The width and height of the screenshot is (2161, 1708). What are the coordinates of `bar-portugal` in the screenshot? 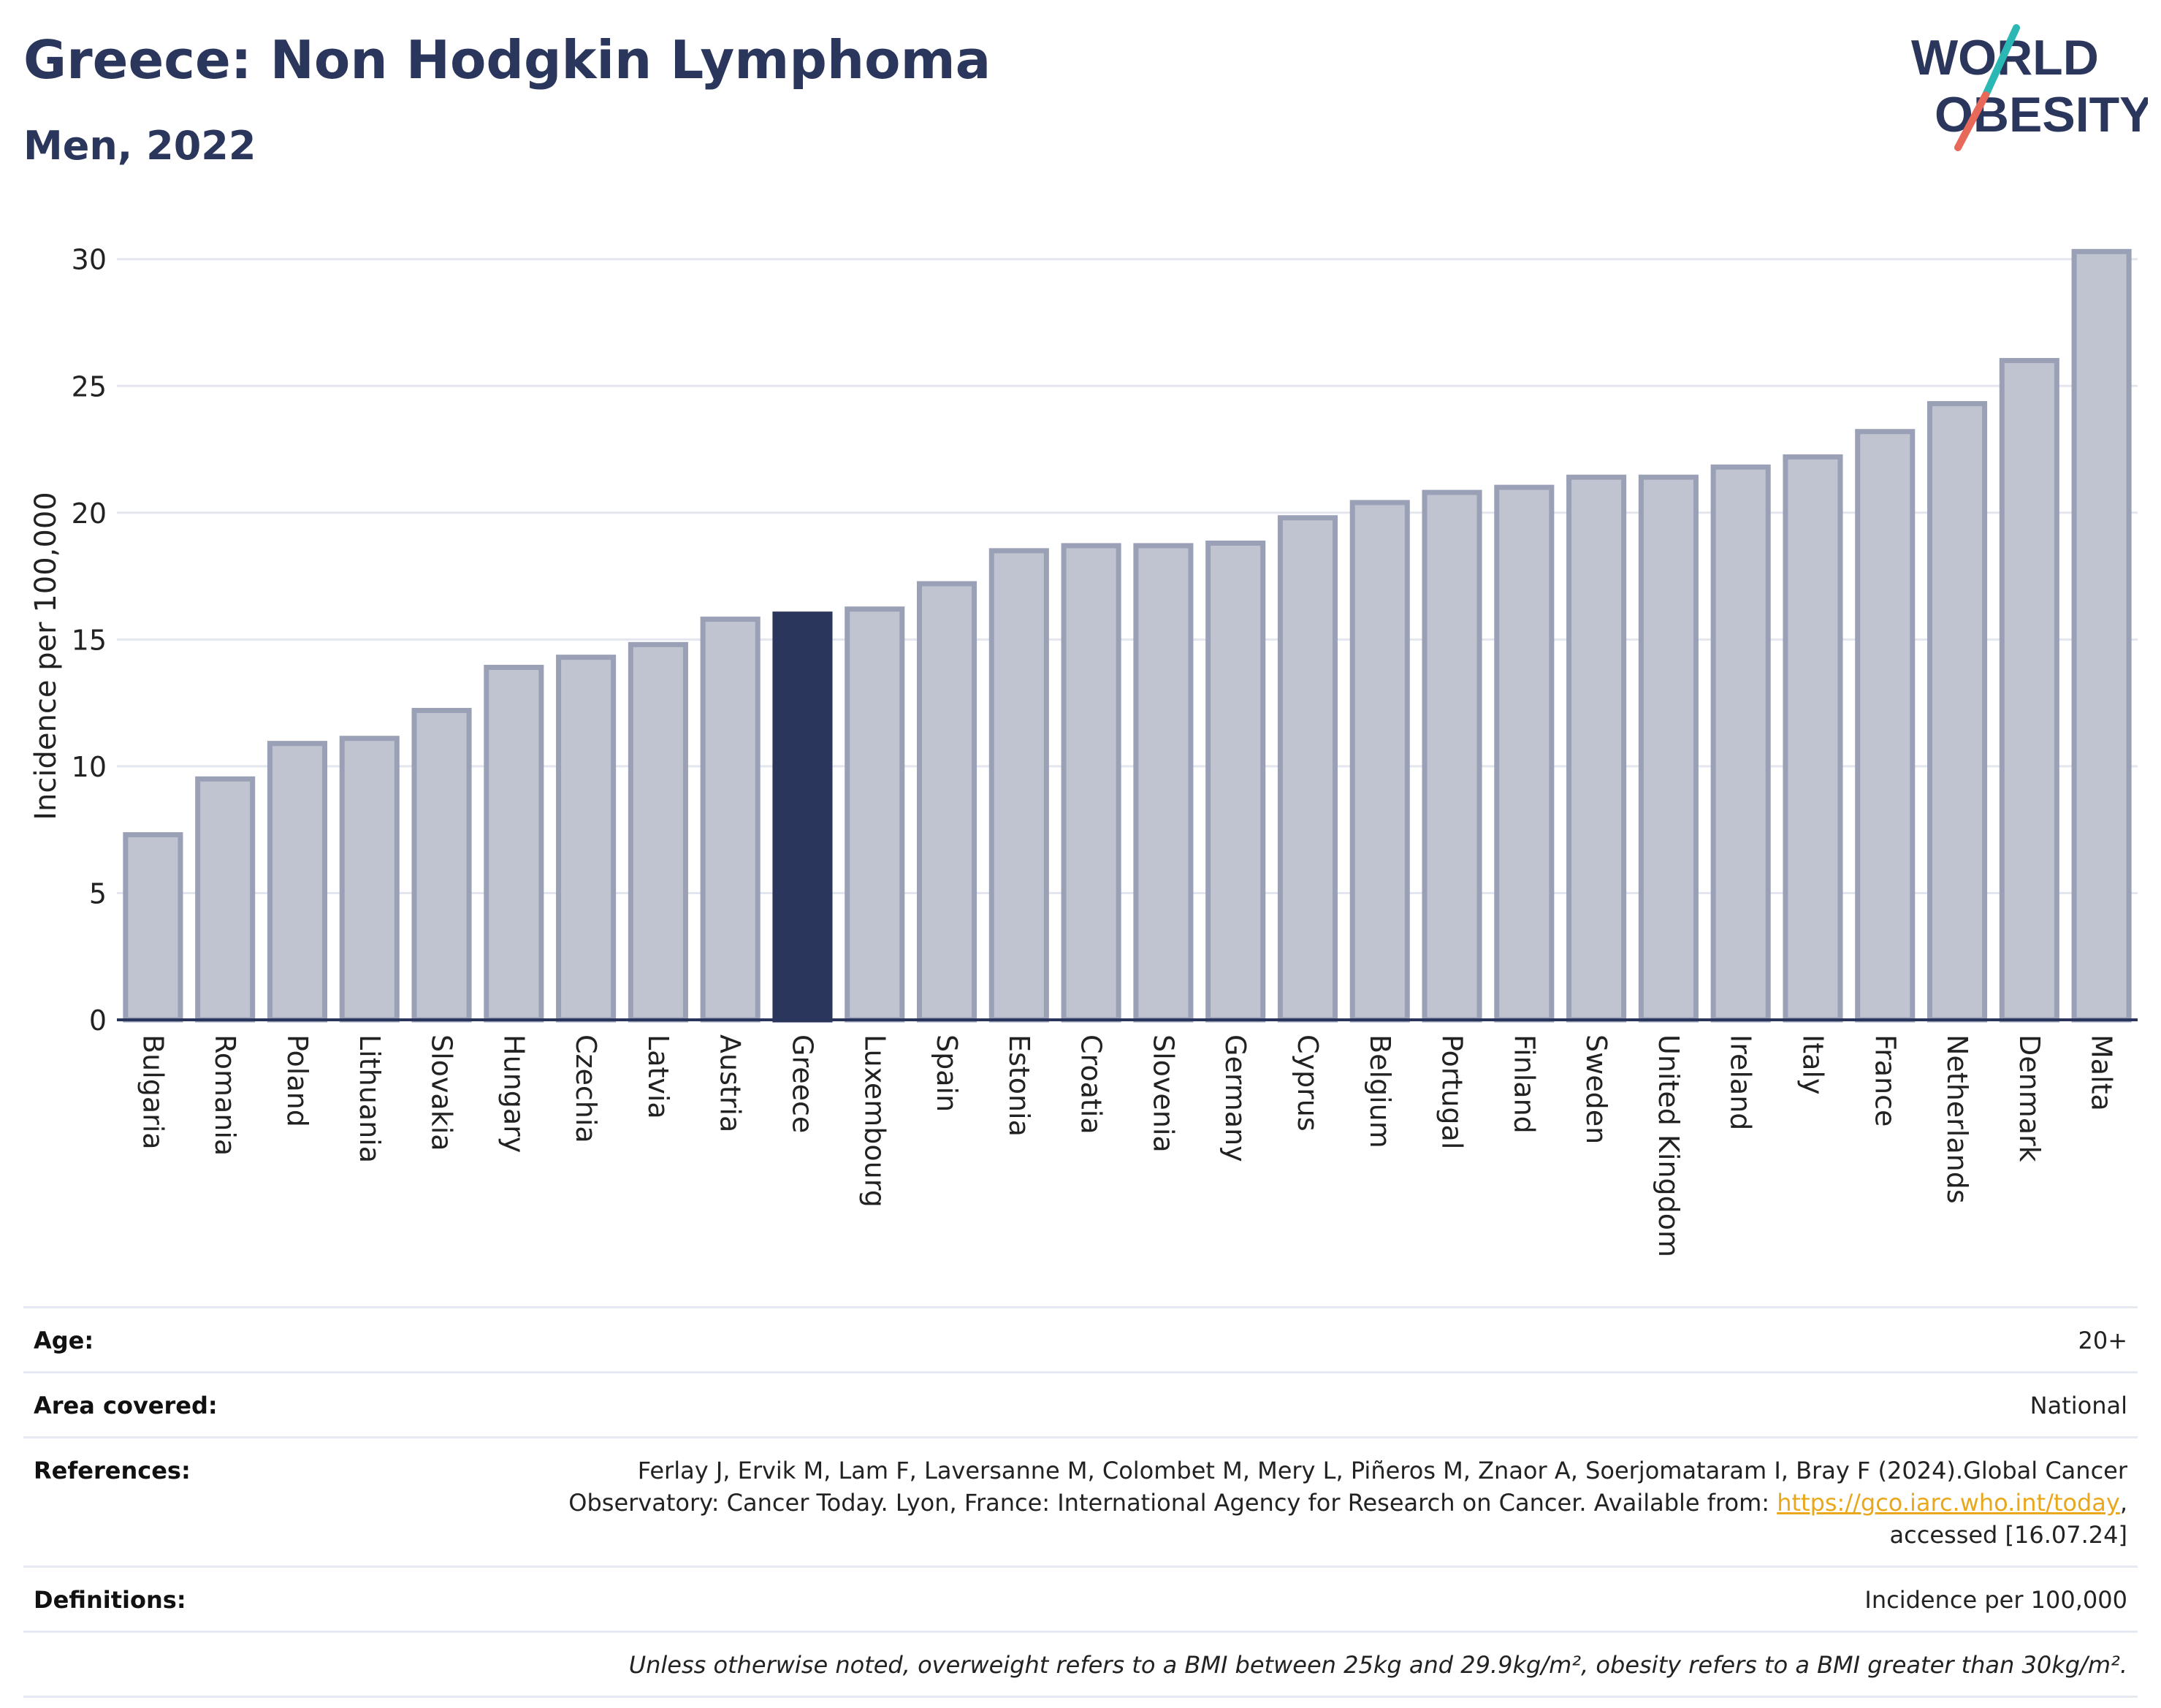 It's located at (1452, 756).